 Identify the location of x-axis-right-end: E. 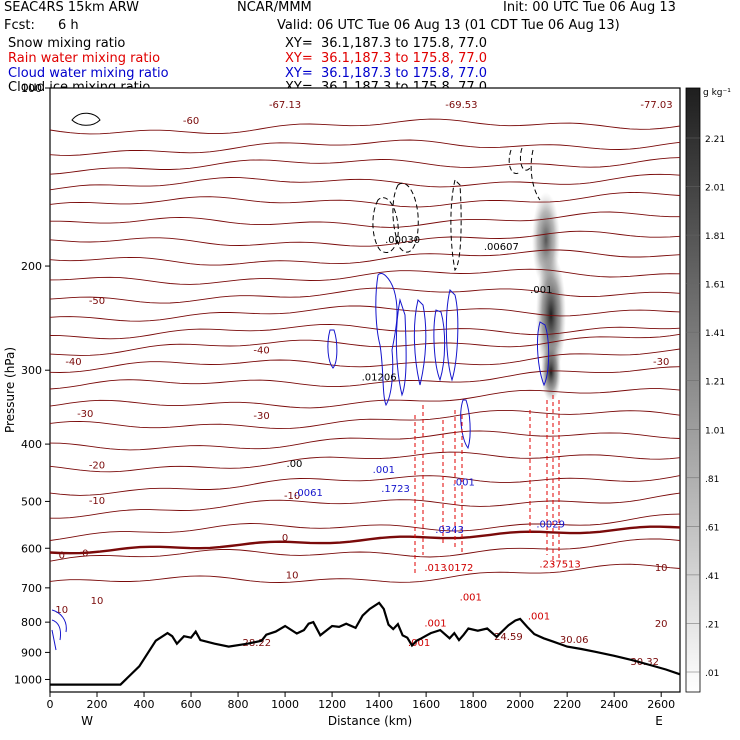
(659, 721).